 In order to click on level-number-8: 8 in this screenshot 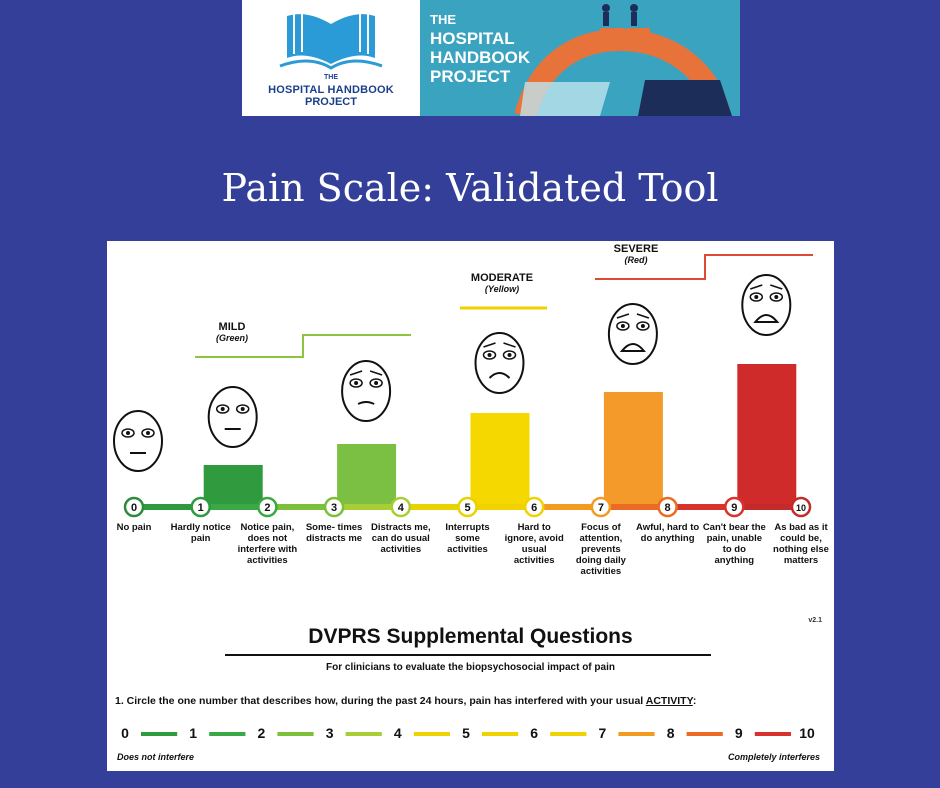, I will do `click(668, 508)`.